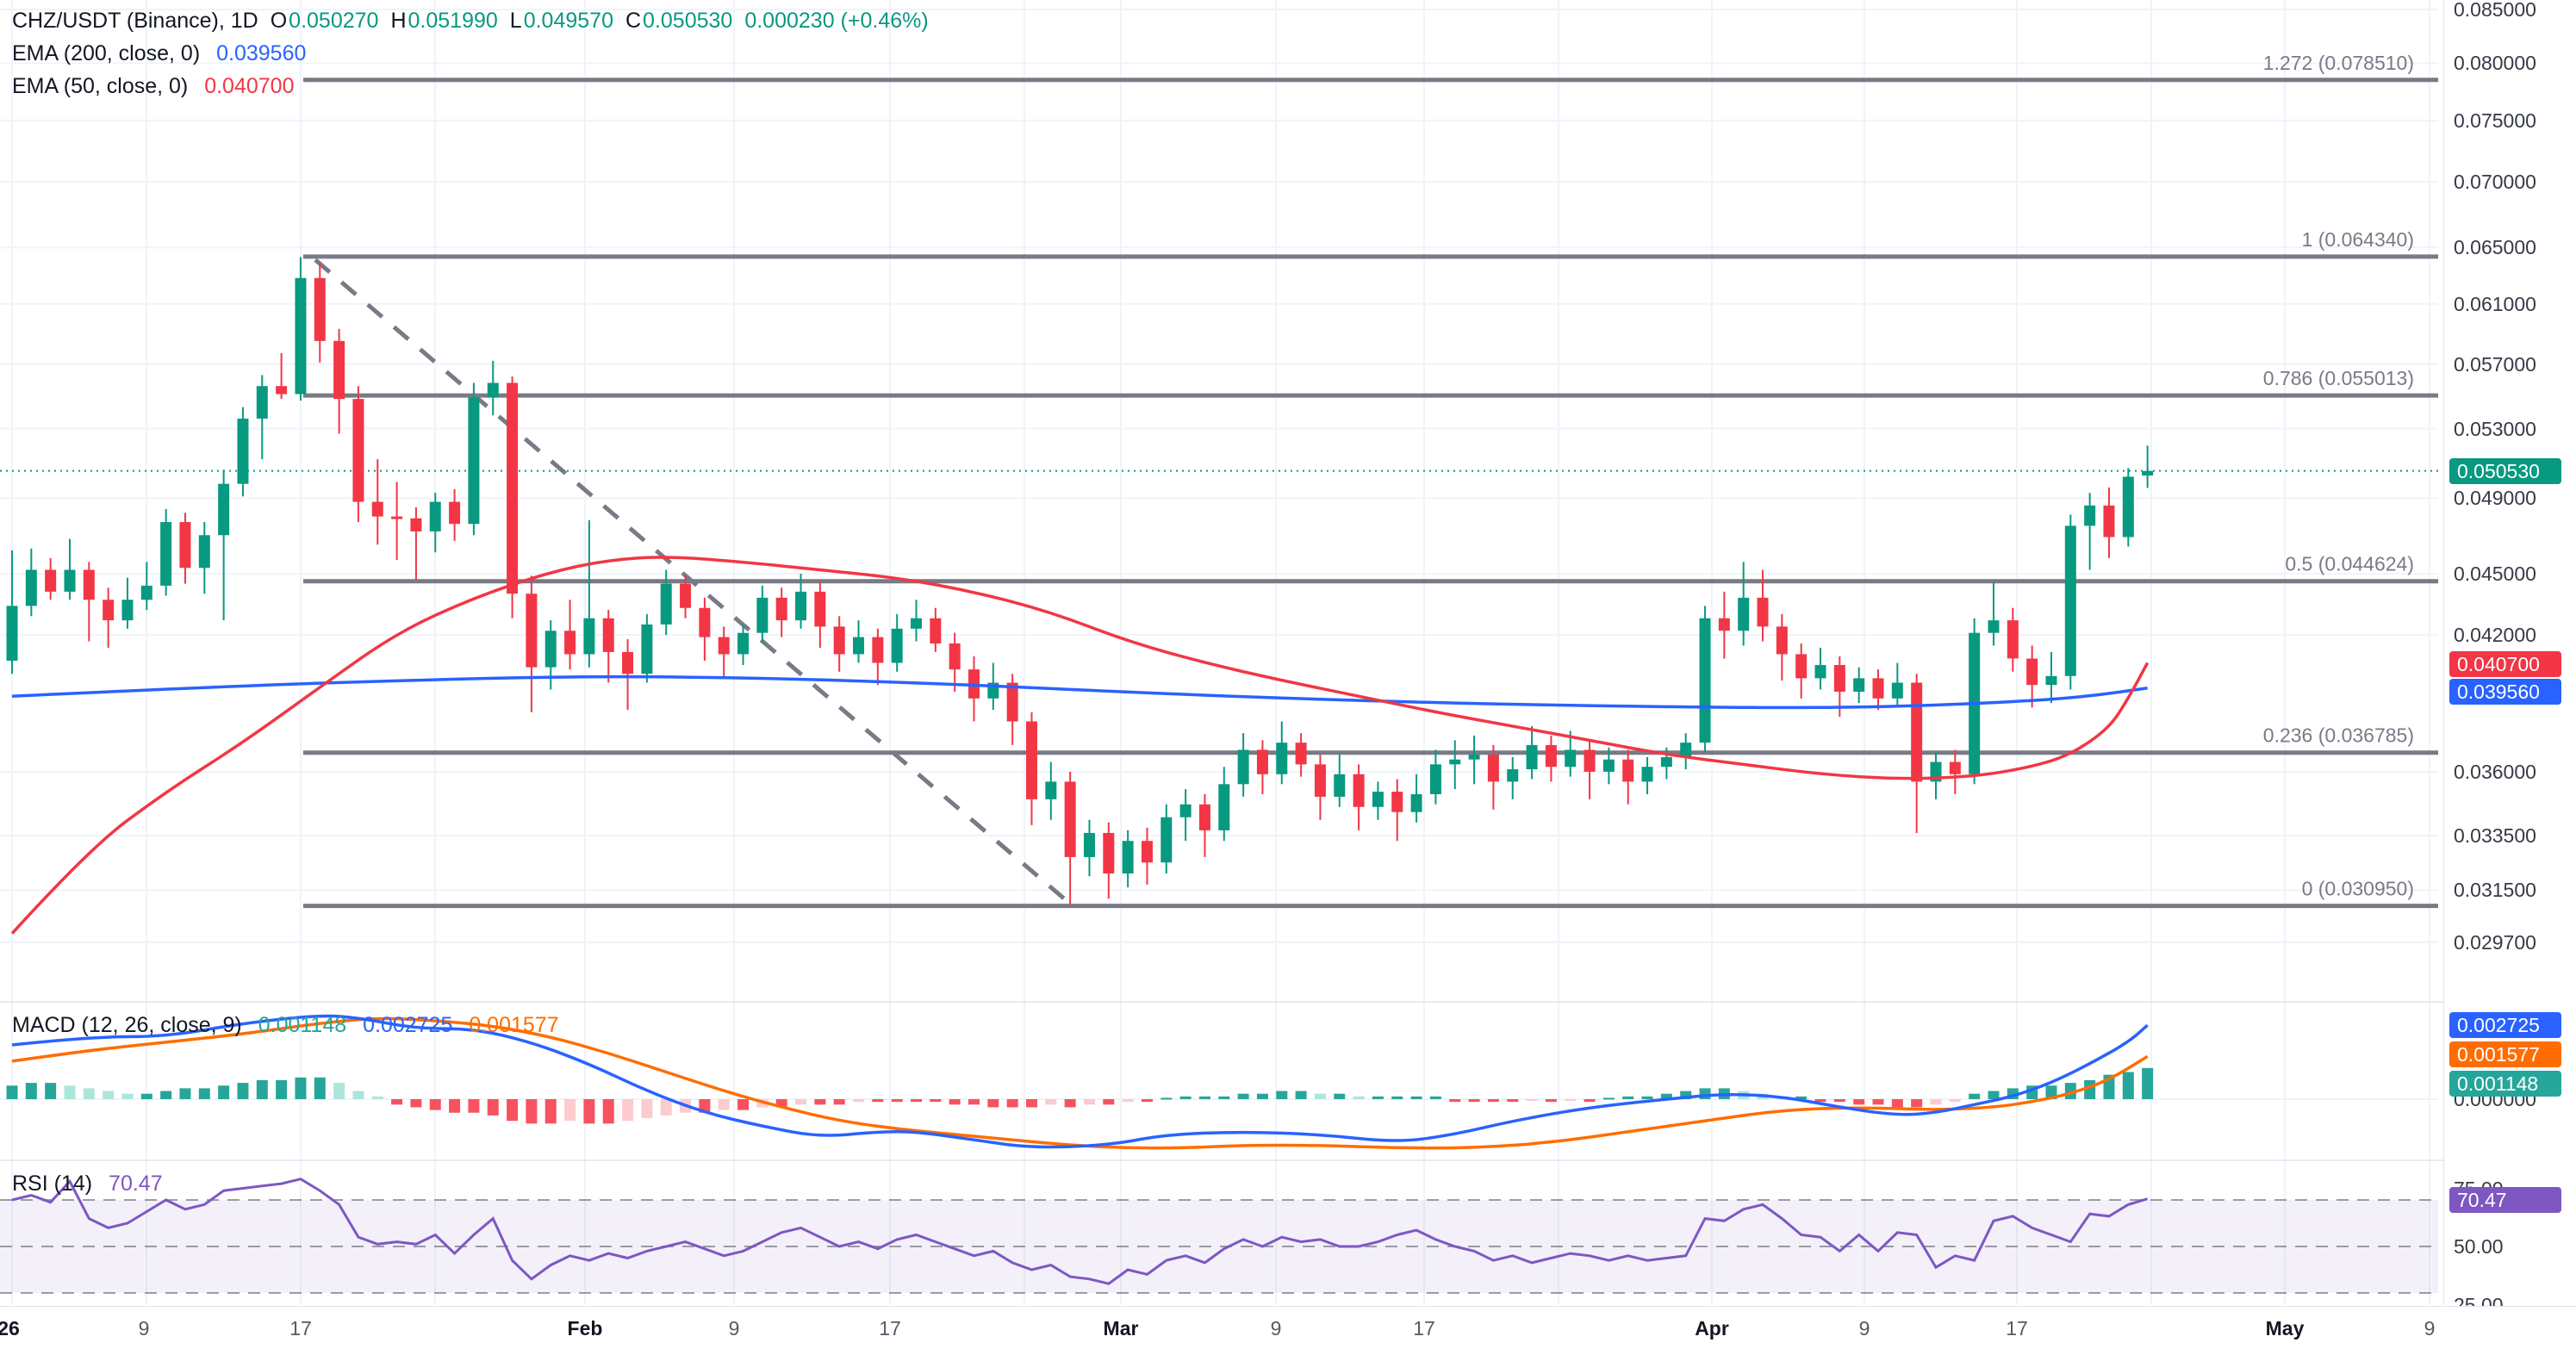 This screenshot has height=1355, width=2576. What do you see at coordinates (2495, 428) in the screenshot?
I see `price-scale-label: 0.053000` at bounding box center [2495, 428].